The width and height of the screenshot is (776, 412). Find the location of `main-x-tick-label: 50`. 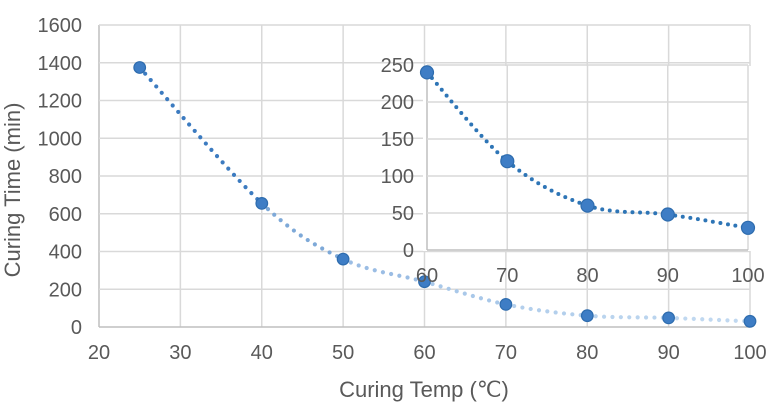

main-x-tick-label: 50 is located at coordinates (343, 353).